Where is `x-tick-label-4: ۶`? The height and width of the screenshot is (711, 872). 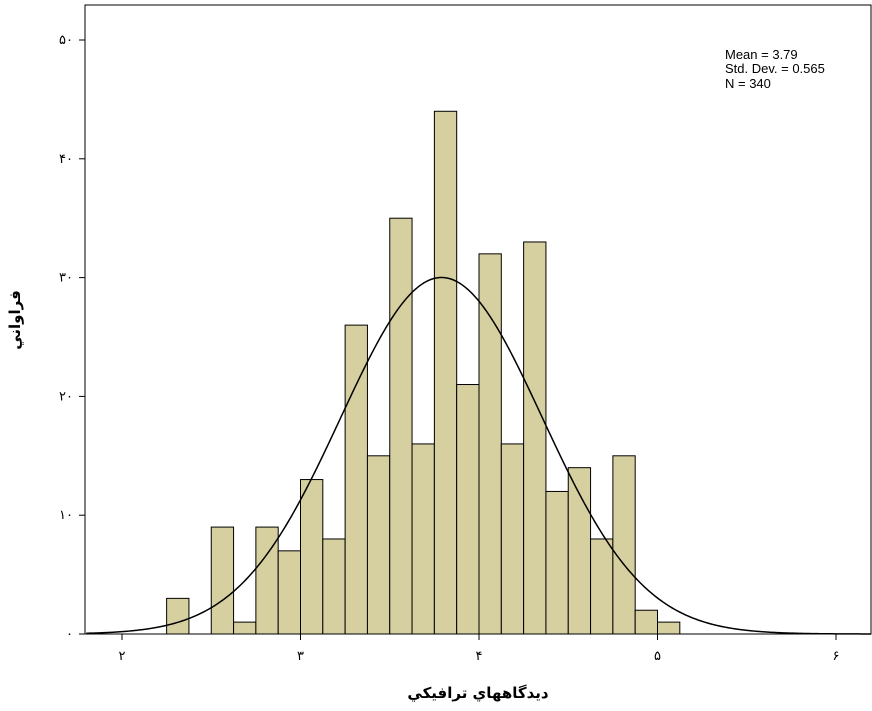
x-tick-label-4: ۶ is located at coordinates (836, 656).